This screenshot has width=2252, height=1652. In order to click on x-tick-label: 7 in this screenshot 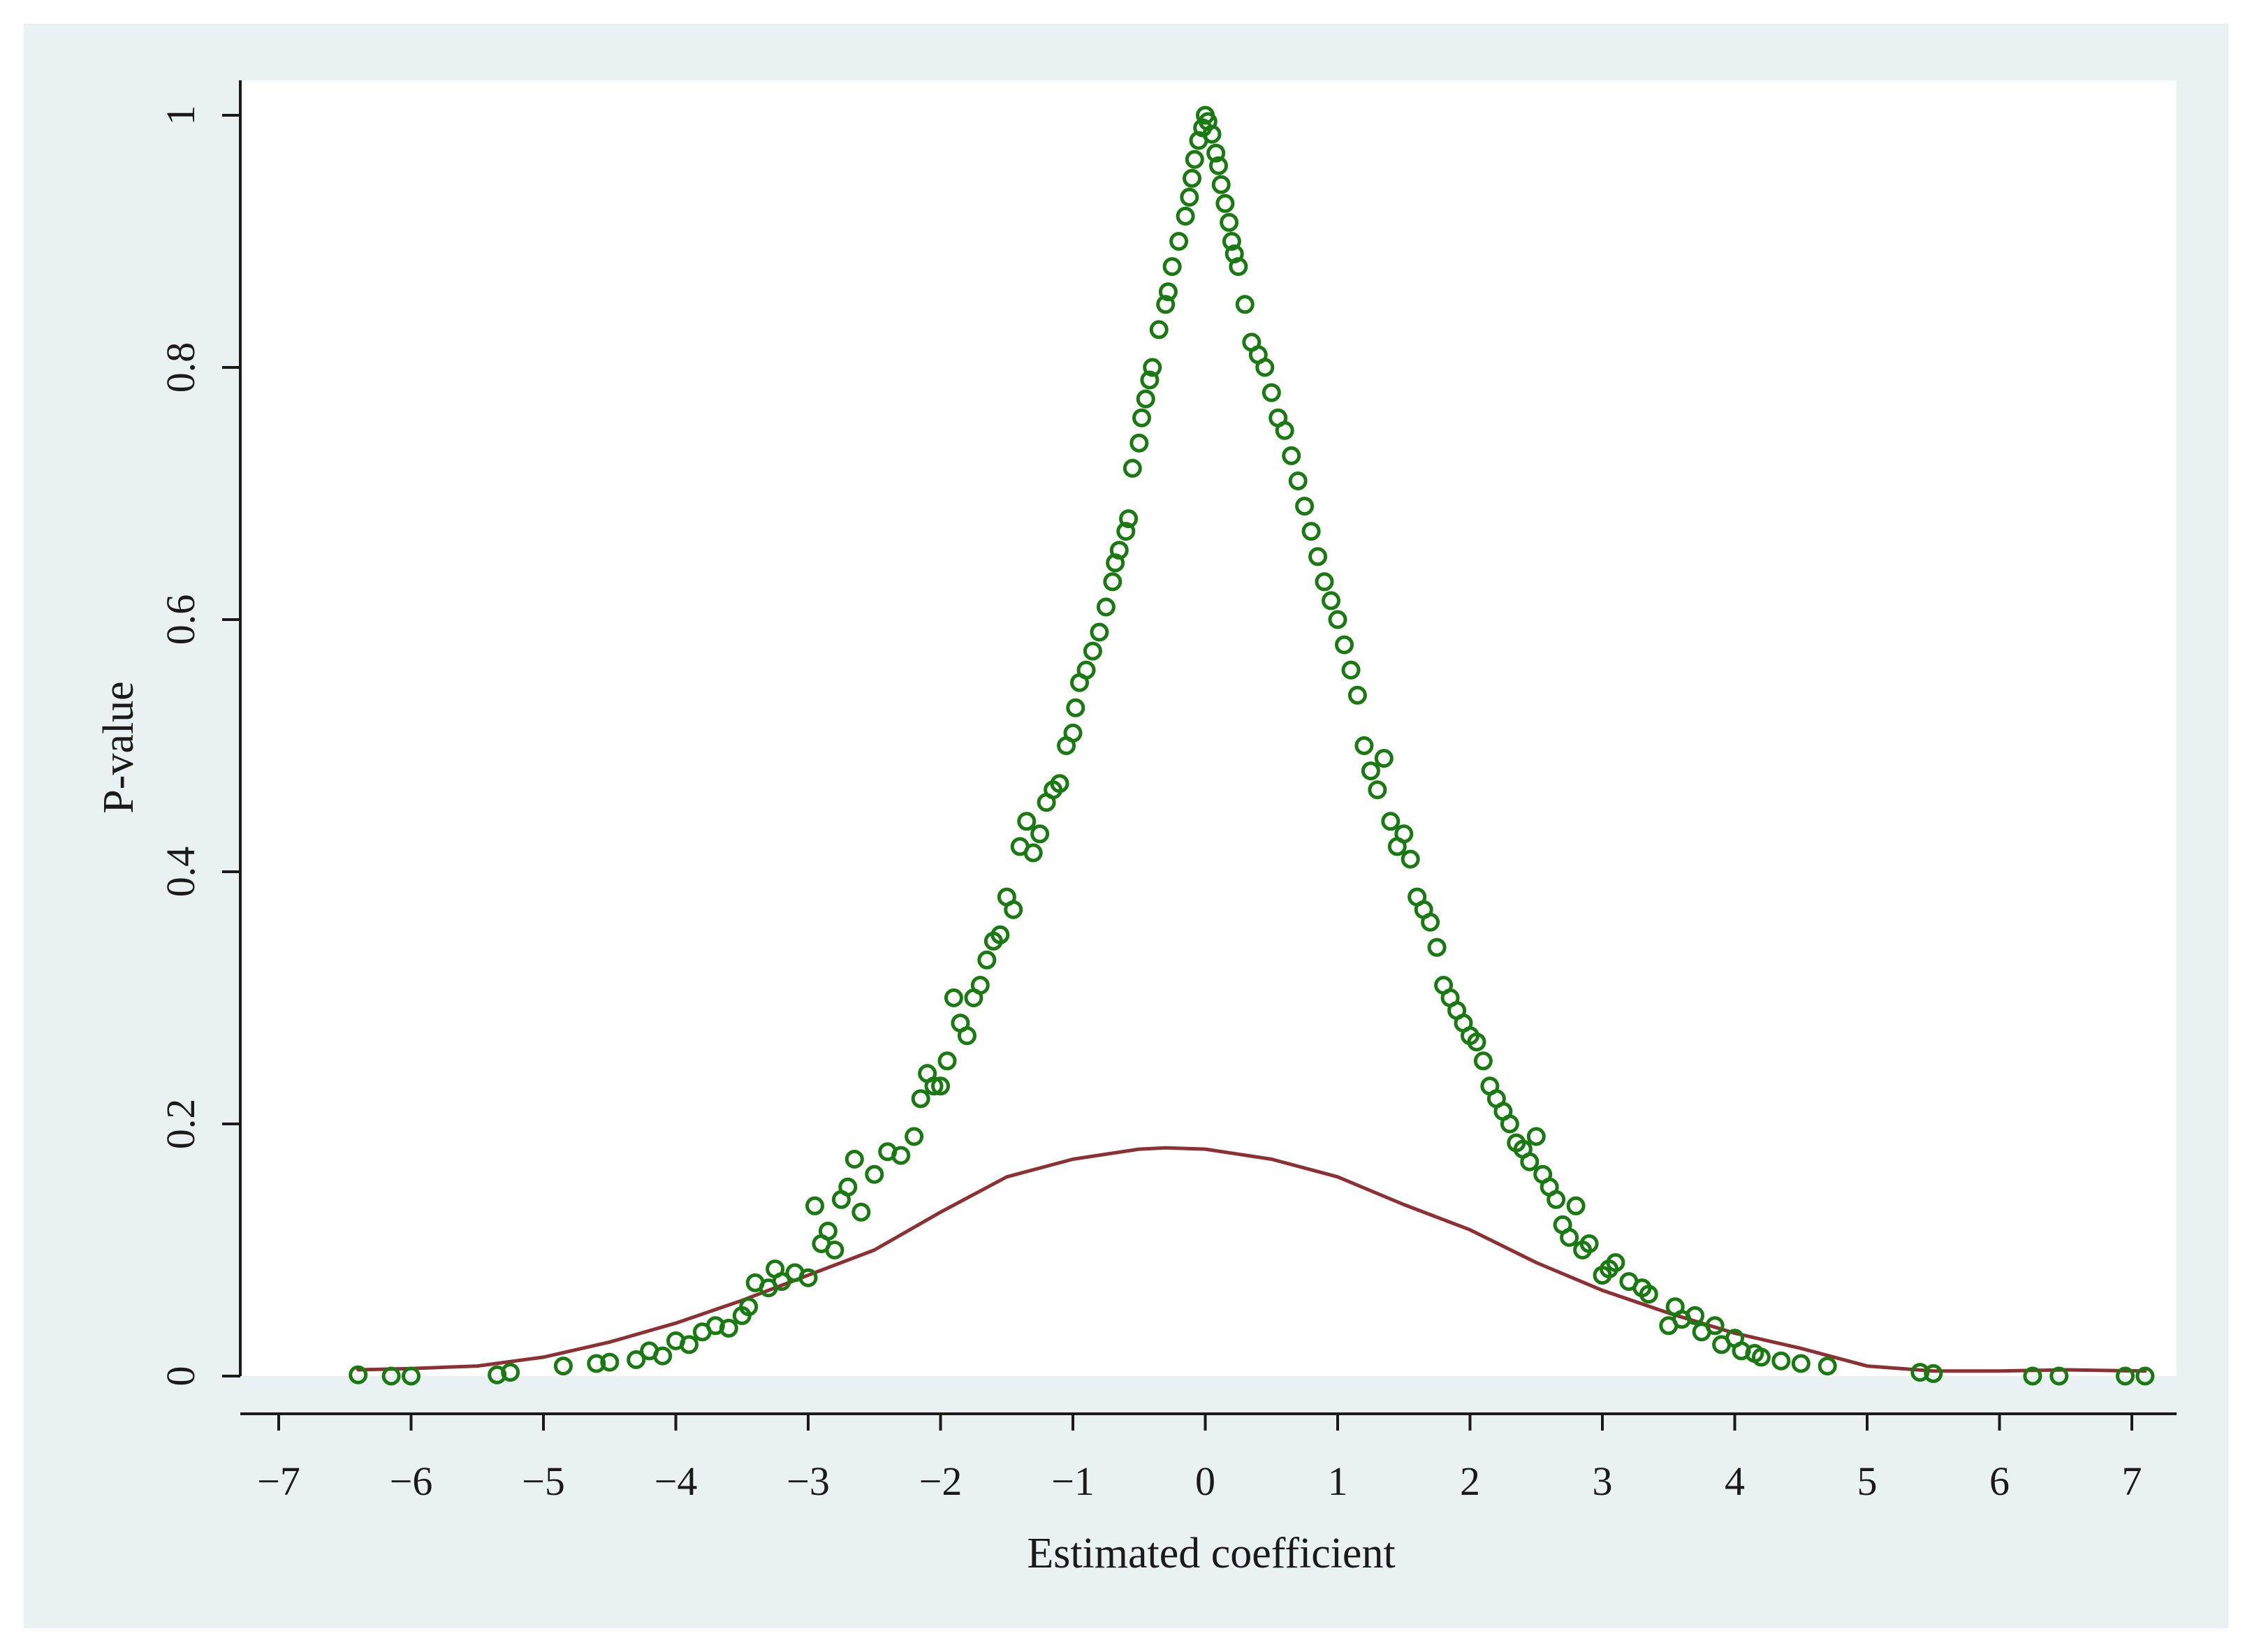, I will do `click(2132, 1481)`.